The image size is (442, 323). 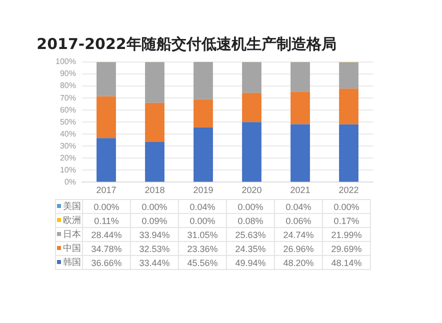 I want to click on data-label: 28.44%, so click(x=106, y=235).